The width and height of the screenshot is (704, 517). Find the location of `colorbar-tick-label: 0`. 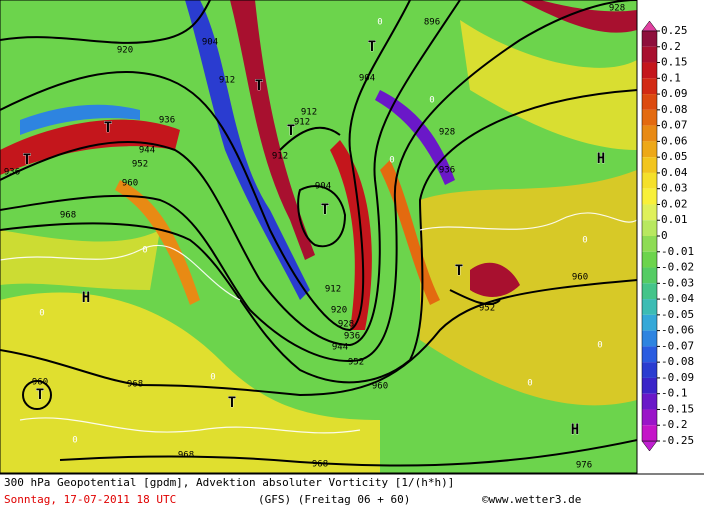

colorbar-tick-label: 0 is located at coordinates (664, 235).